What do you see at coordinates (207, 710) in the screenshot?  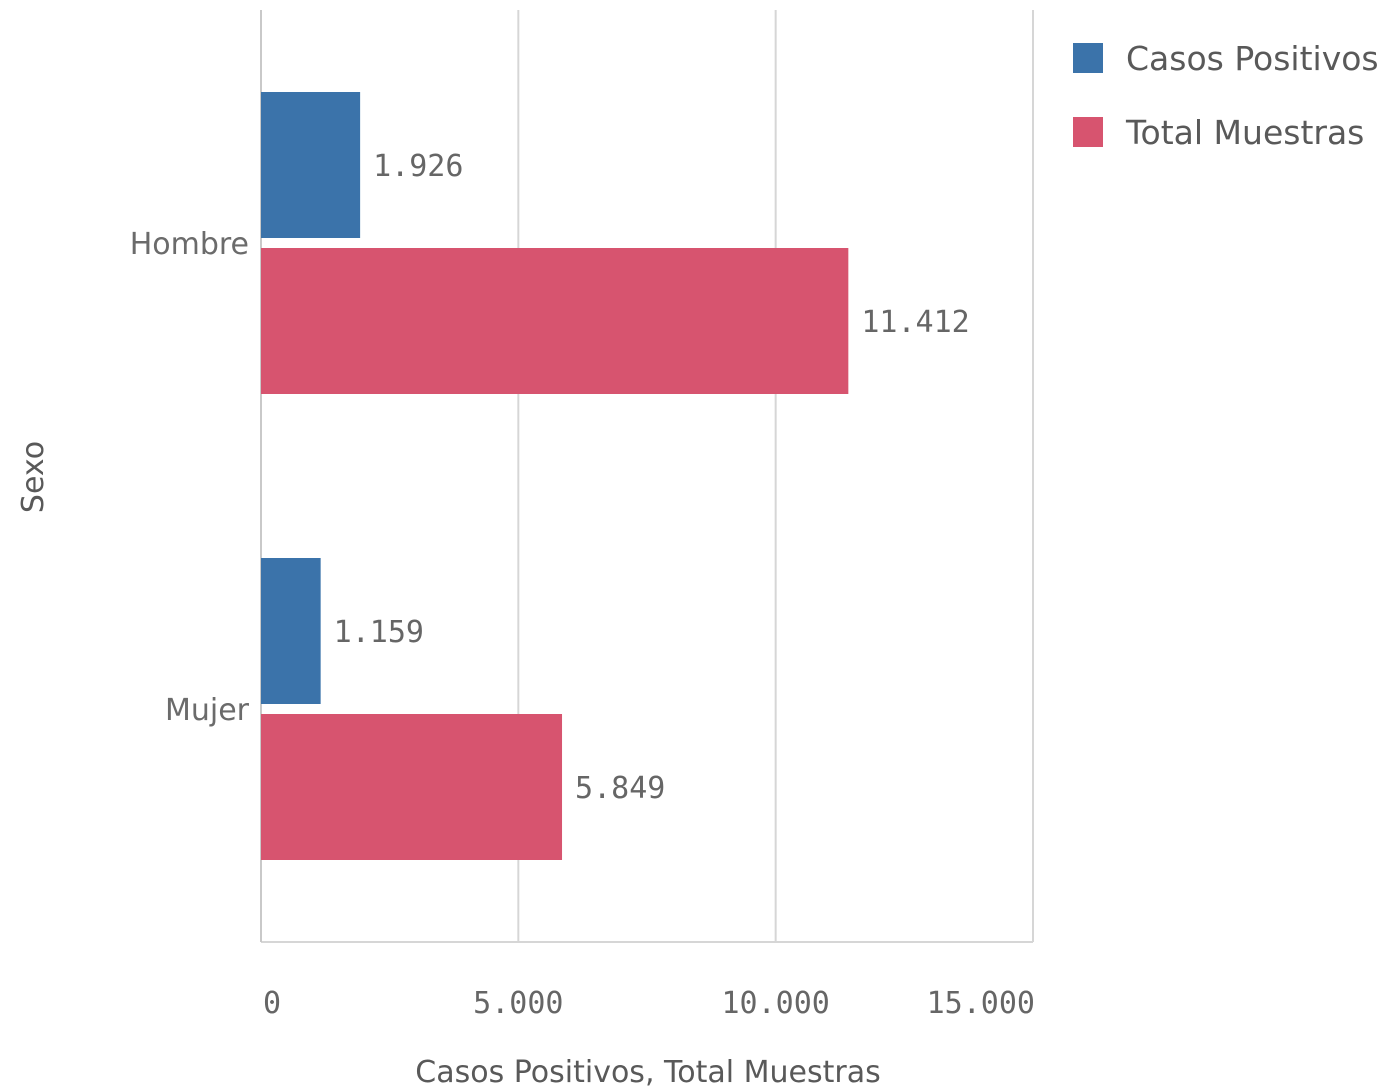 I see `category-label: Mujer` at bounding box center [207, 710].